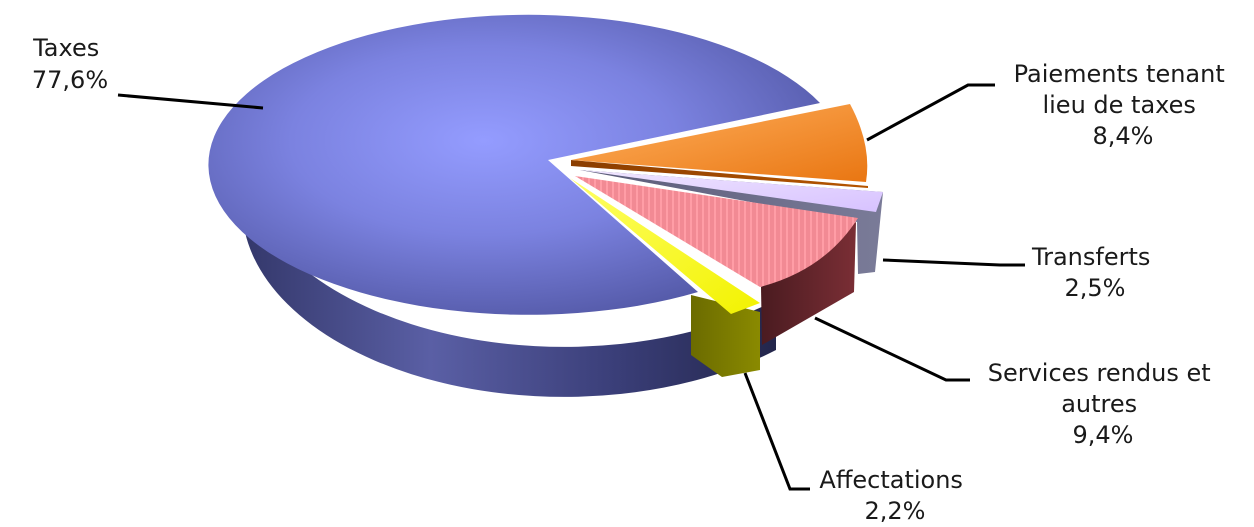 This screenshot has height=527, width=1254. I want to click on leader-line-taxes, so click(190, 101).